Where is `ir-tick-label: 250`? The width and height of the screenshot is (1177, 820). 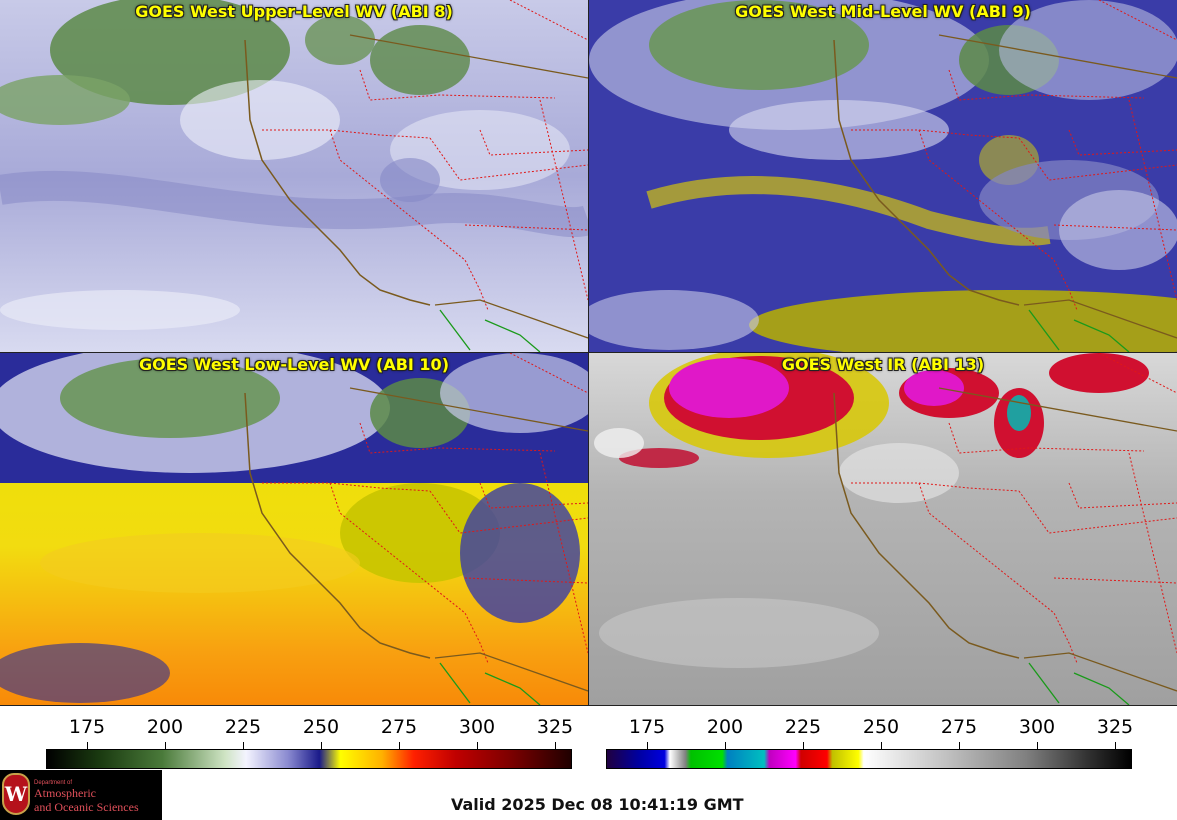 ir-tick-label: 250 is located at coordinates (881, 727).